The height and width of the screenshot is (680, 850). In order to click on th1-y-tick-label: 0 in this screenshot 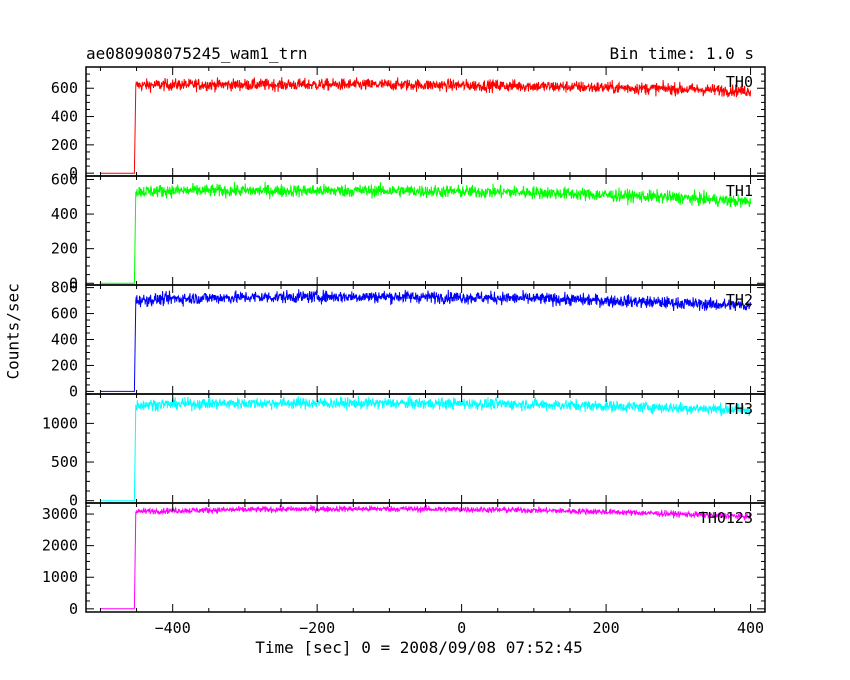, I will do `click(73, 283)`.